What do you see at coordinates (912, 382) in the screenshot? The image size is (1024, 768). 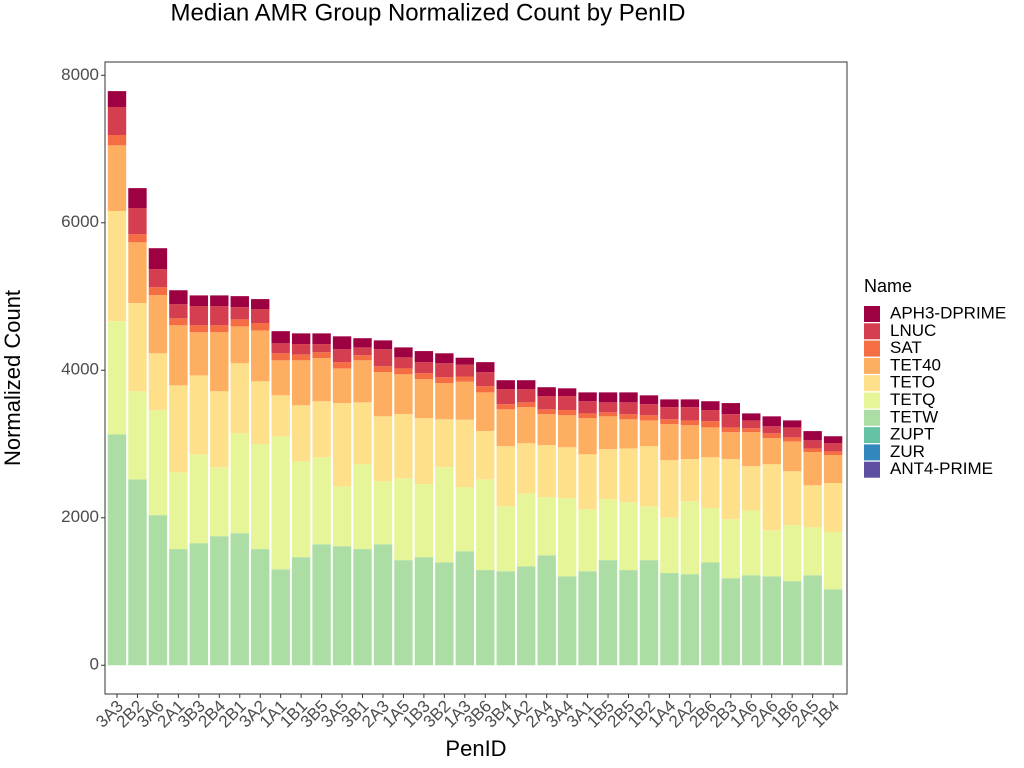 I see `legend-label: TETO` at bounding box center [912, 382].